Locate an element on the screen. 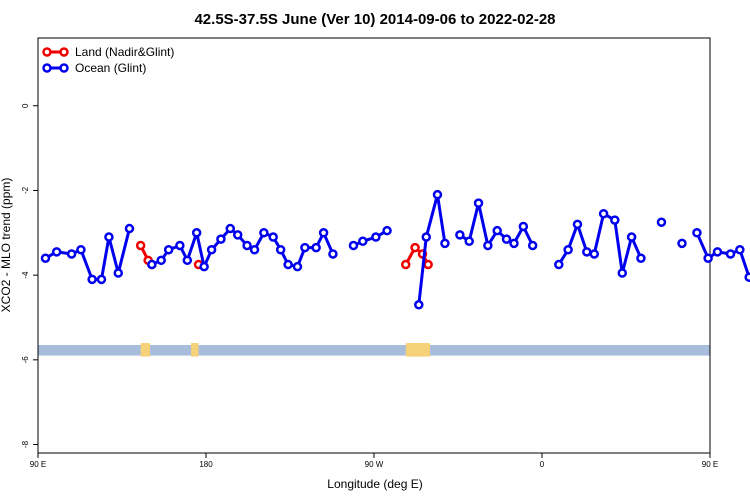 The width and height of the screenshot is (750, 500). legend-label: Land (Nadir&Glint) is located at coordinates (124, 52).